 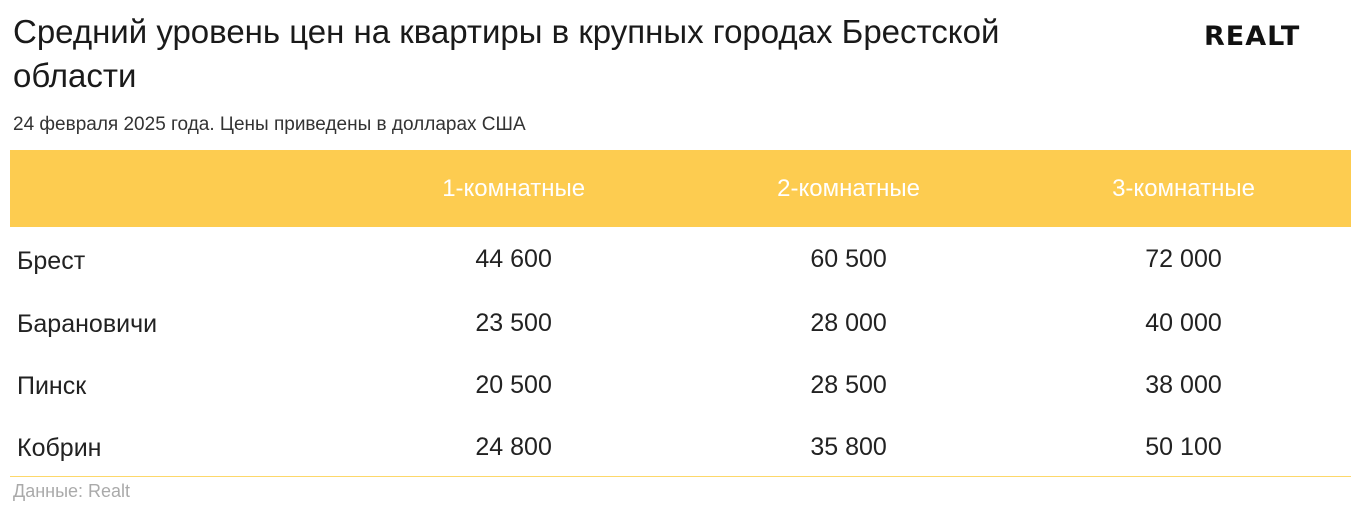 I want to click on price-cell: 28 500, so click(x=848, y=384).